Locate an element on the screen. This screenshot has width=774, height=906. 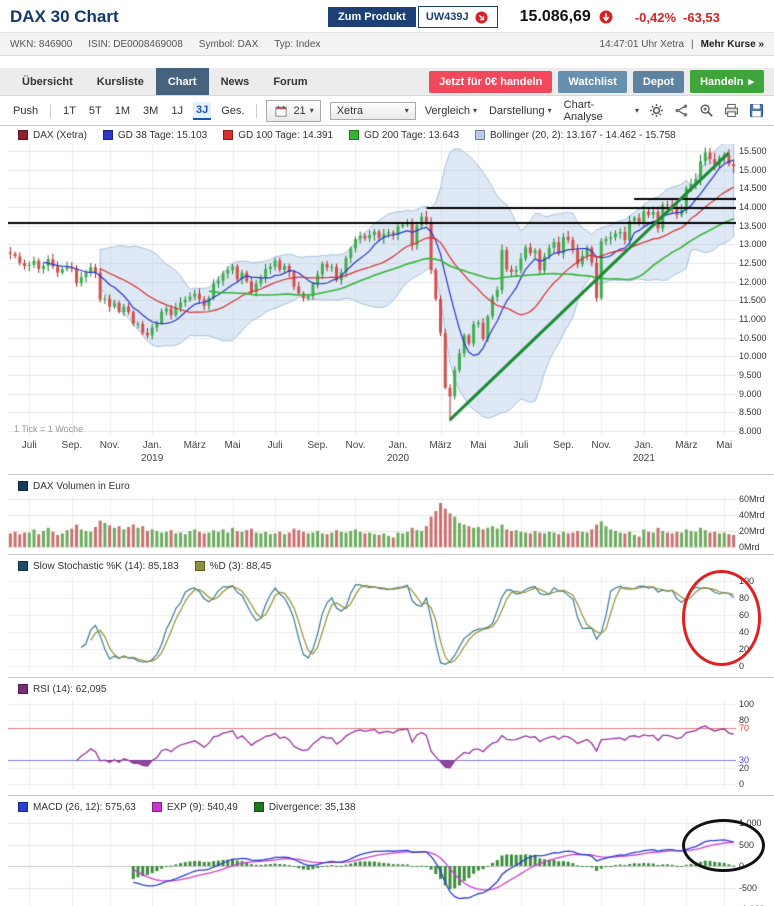
y-axis-label: 40 is located at coordinates (744, 632).